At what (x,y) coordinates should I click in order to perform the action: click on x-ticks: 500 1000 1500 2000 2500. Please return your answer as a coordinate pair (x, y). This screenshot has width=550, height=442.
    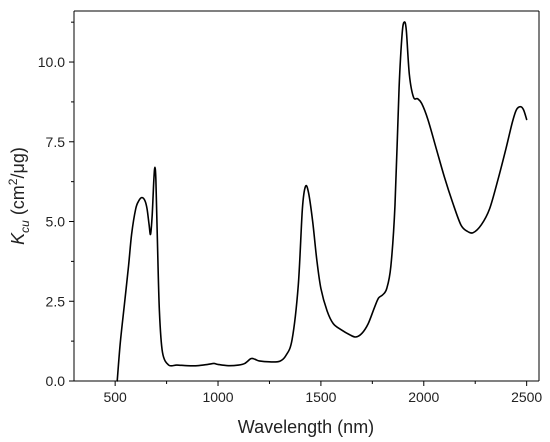
    Looking at the image, I should click on (322, 393).